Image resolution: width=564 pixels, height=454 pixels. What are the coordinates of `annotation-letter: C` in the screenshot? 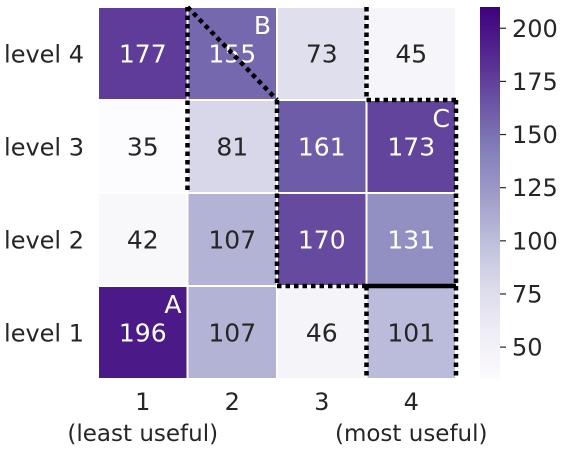 It's located at (441, 118).